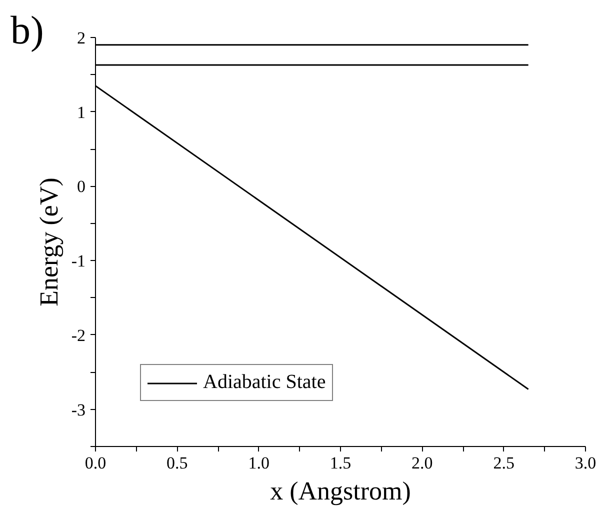 Image resolution: width=607 pixels, height=508 pixels. I want to click on y-axis-title: Energy (eV), so click(49, 242).